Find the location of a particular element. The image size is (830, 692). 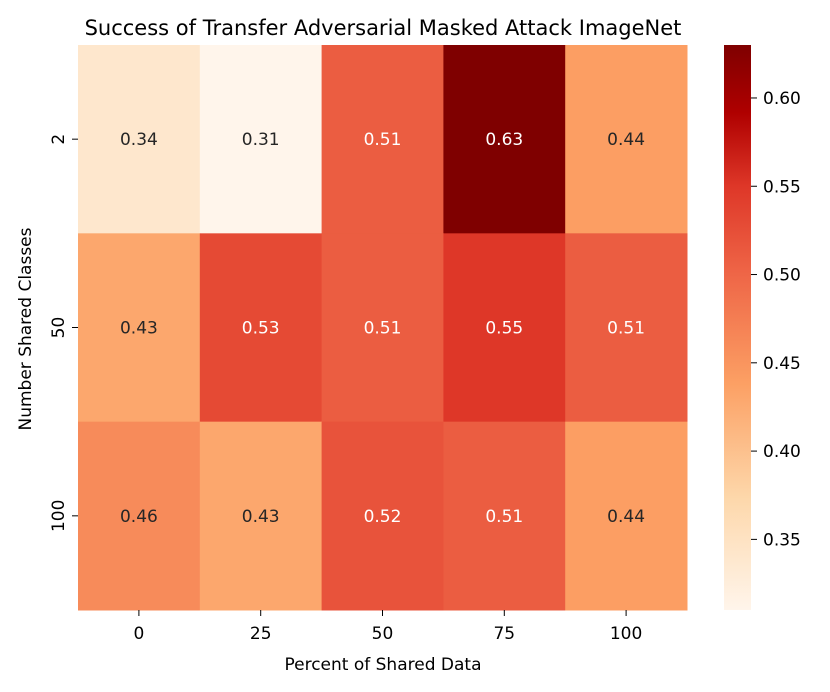

colorbar-tick-label: 0.45 is located at coordinates (782, 364).